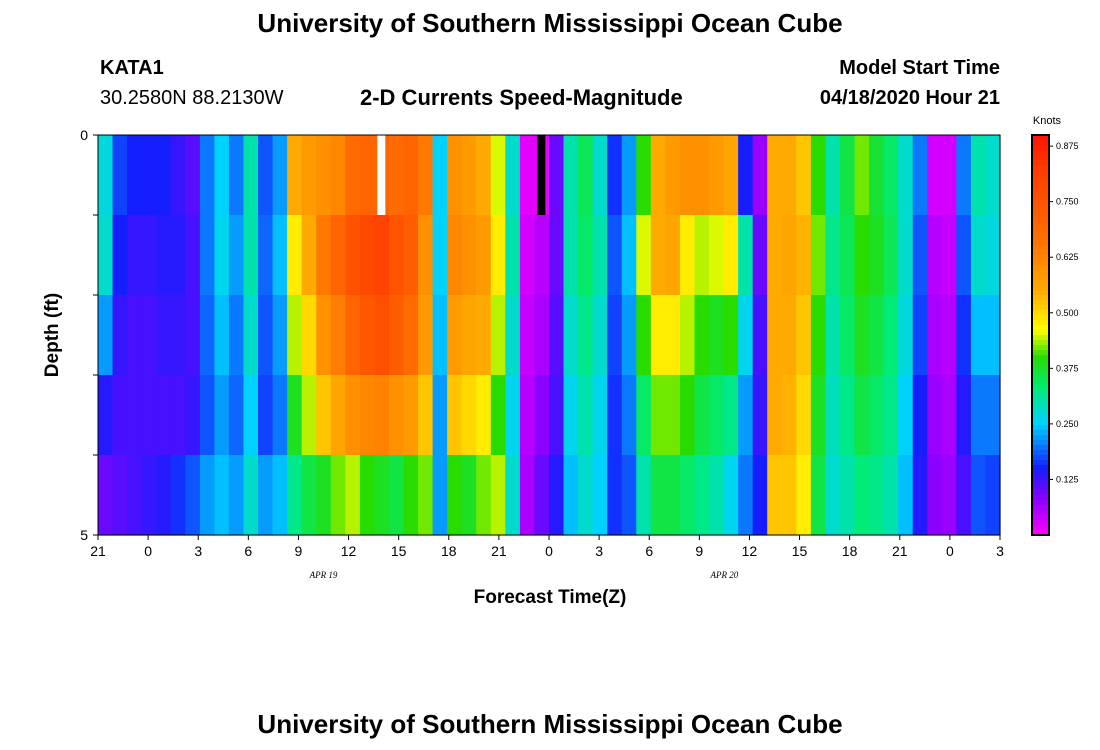  Describe the element at coordinates (699, 551) in the screenshot. I see `x-tick-label: 9` at that location.